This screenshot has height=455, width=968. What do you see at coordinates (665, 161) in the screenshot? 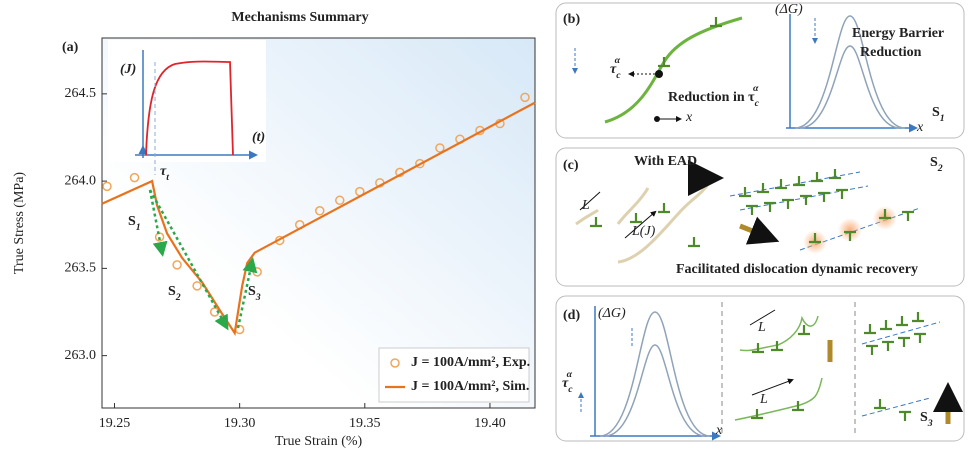
I see `panel-text: With EAD` at bounding box center [665, 161].